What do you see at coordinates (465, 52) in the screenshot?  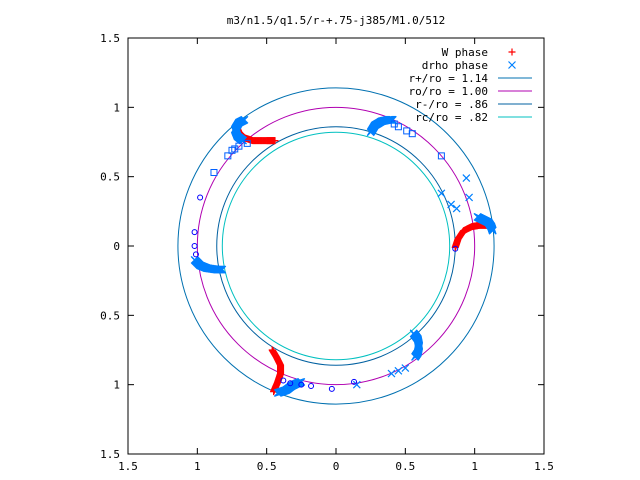 I see `legend-label: W phase` at bounding box center [465, 52].